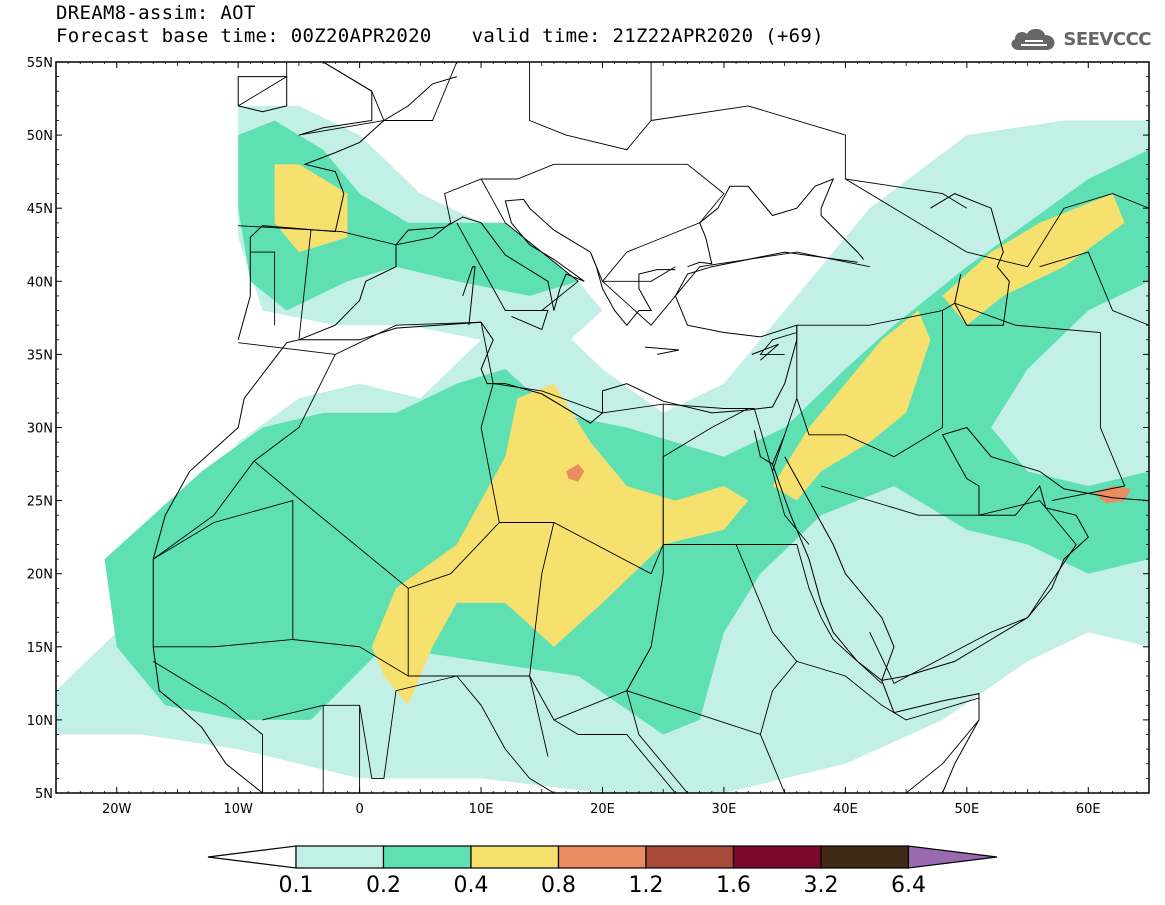  I want to click on lon-tick-label: 50E, so click(966, 809).